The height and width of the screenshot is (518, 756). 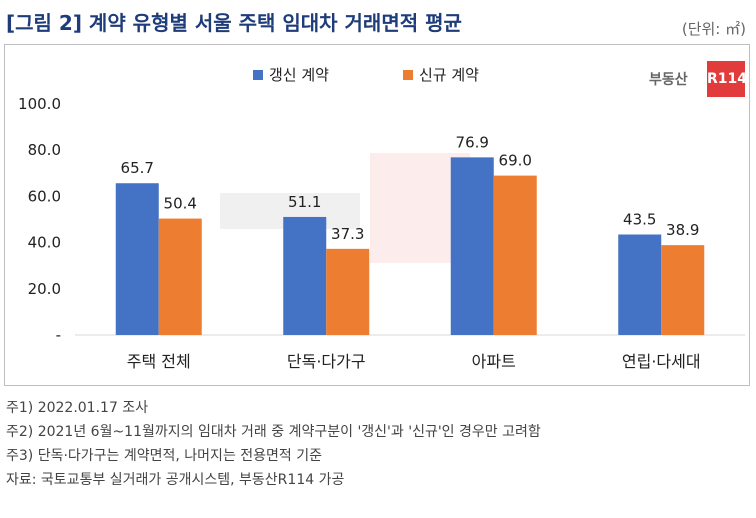 I want to click on y-tick-label: 60.0, so click(x=44, y=196).